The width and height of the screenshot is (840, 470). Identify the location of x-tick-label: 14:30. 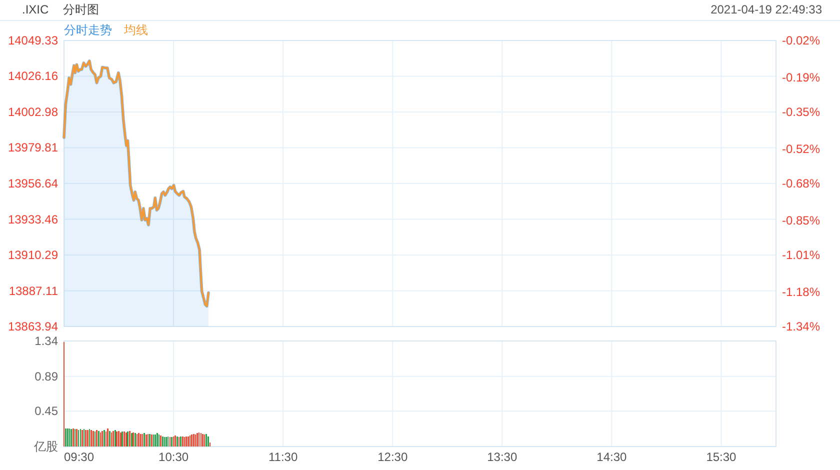
(612, 457).